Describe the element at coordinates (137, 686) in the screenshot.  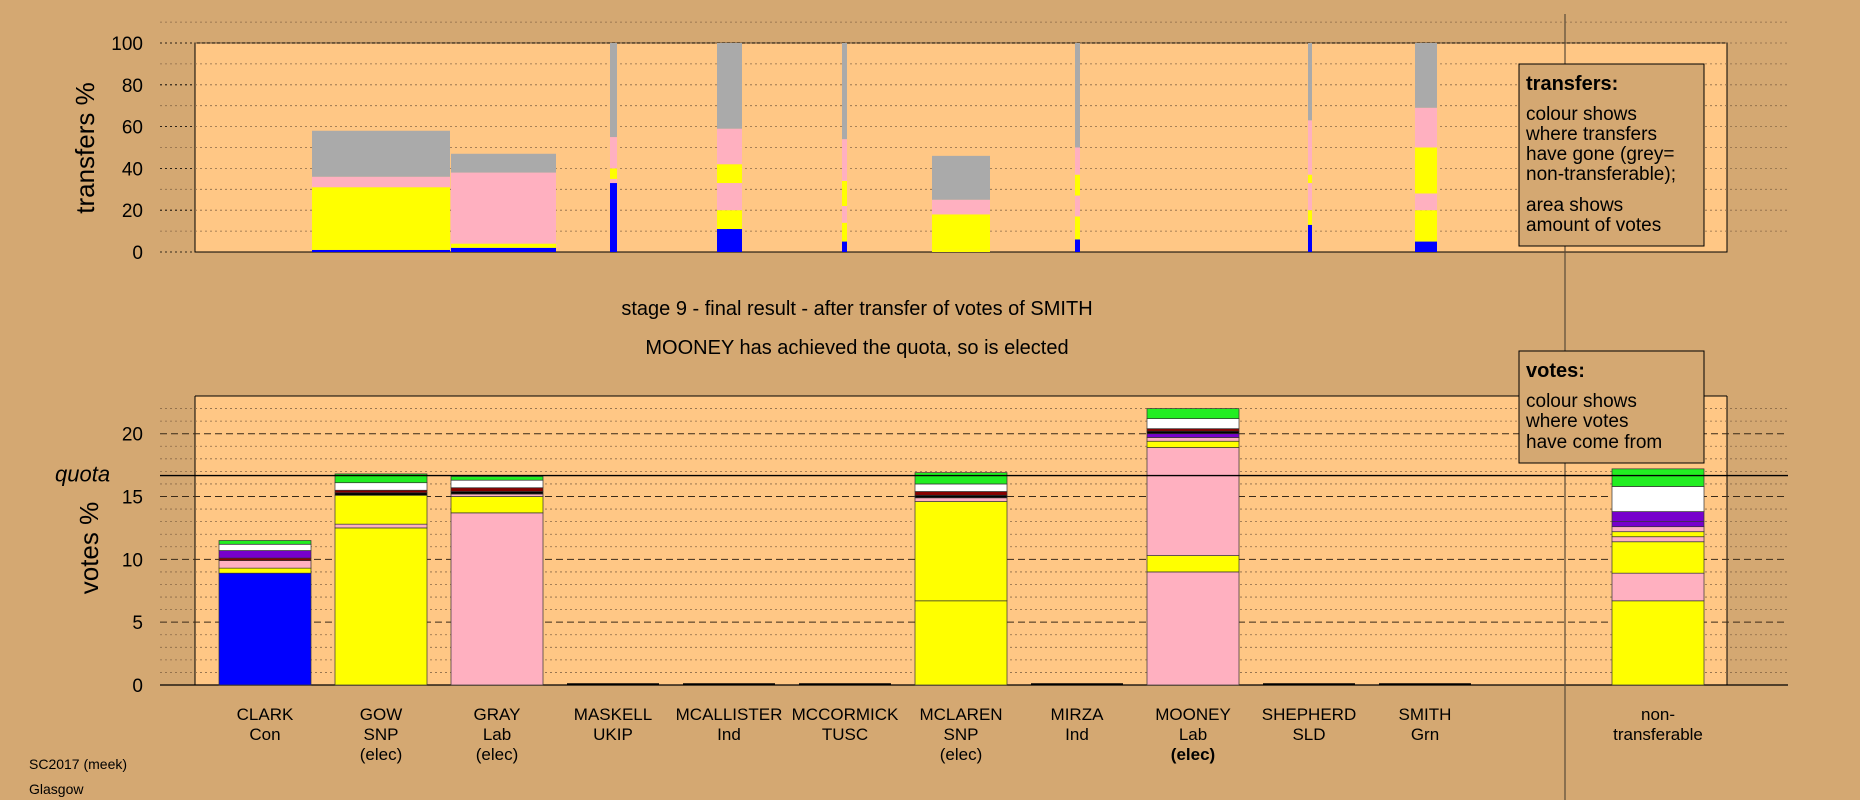
I see `votes-y-tick-label: 0` at that location.